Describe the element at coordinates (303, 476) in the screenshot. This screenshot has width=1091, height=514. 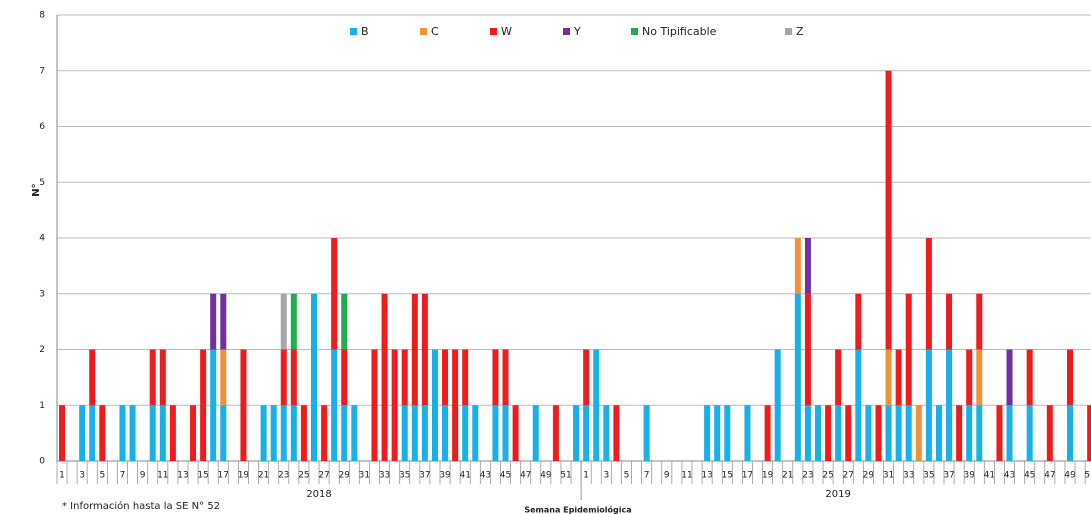
I see `x-tick-label: 25` at that location.